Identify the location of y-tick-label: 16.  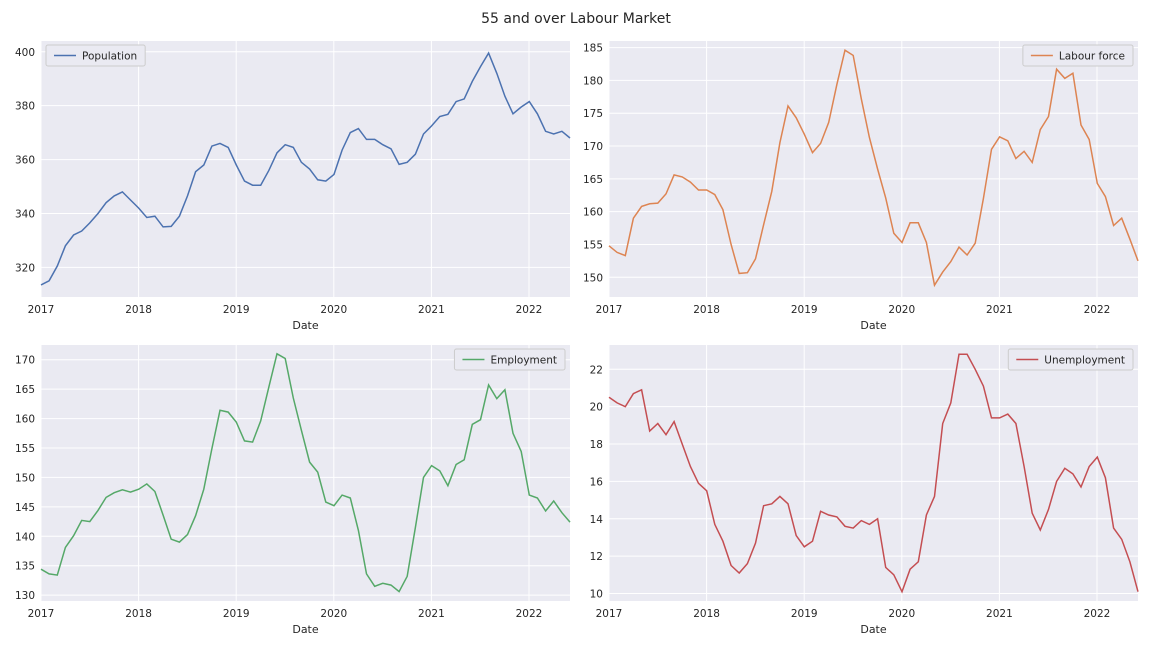
(597, 482).